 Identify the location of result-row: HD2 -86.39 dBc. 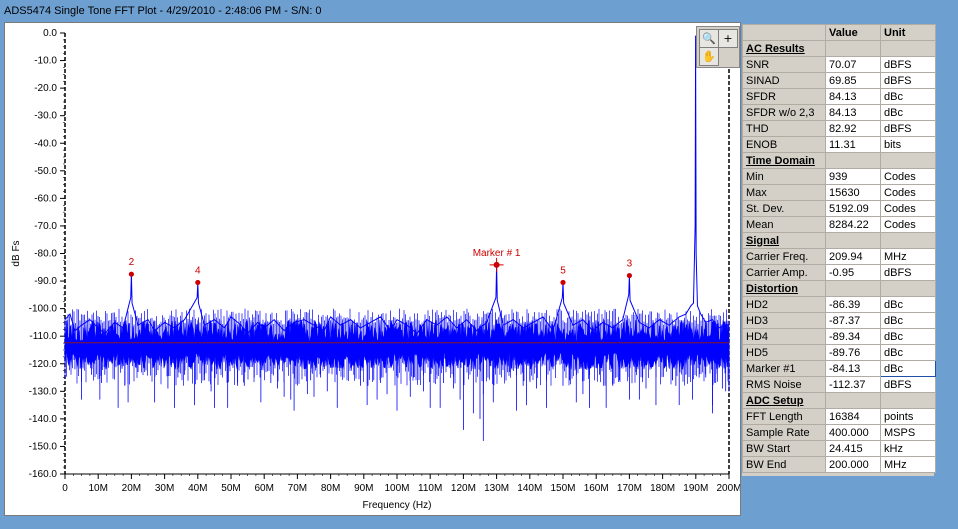
(839, 304).